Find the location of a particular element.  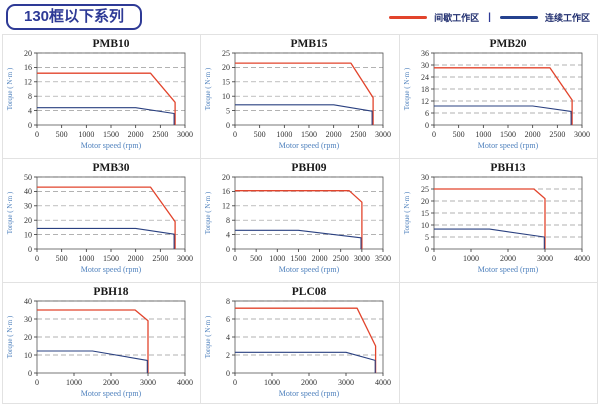

y-tick-label: 30 is located at coordinates (425, 177).